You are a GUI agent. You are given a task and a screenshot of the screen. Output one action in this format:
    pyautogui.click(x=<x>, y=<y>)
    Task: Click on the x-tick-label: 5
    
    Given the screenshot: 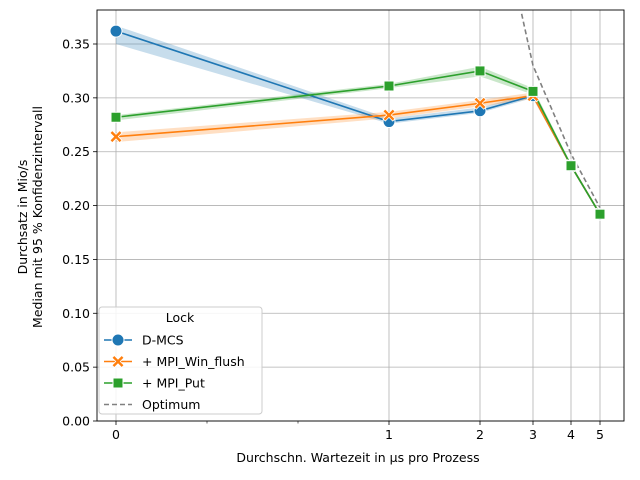 What is the action you would take?
    pyautogui.click(x=600, y=434)
    